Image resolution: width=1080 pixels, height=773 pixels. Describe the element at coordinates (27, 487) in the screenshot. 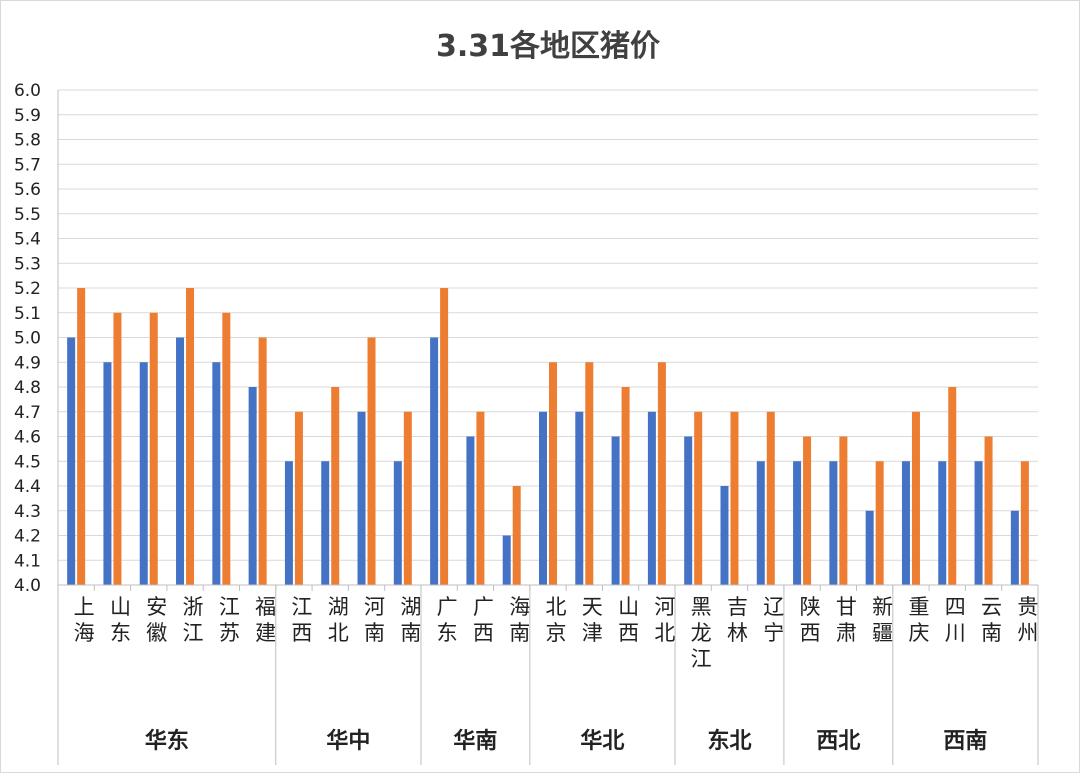

I see `y-tick-label: 4.4` at that location.